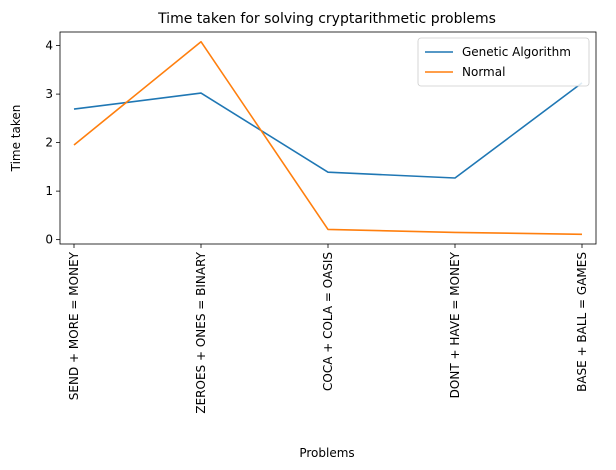 The height and width of the screenshot is (470, 616). What do you see at coordinates (582, 322) in the screenshot?
I see `x-tick-label: BASE + BALL = GAMES` at bounding box center [582, 322].